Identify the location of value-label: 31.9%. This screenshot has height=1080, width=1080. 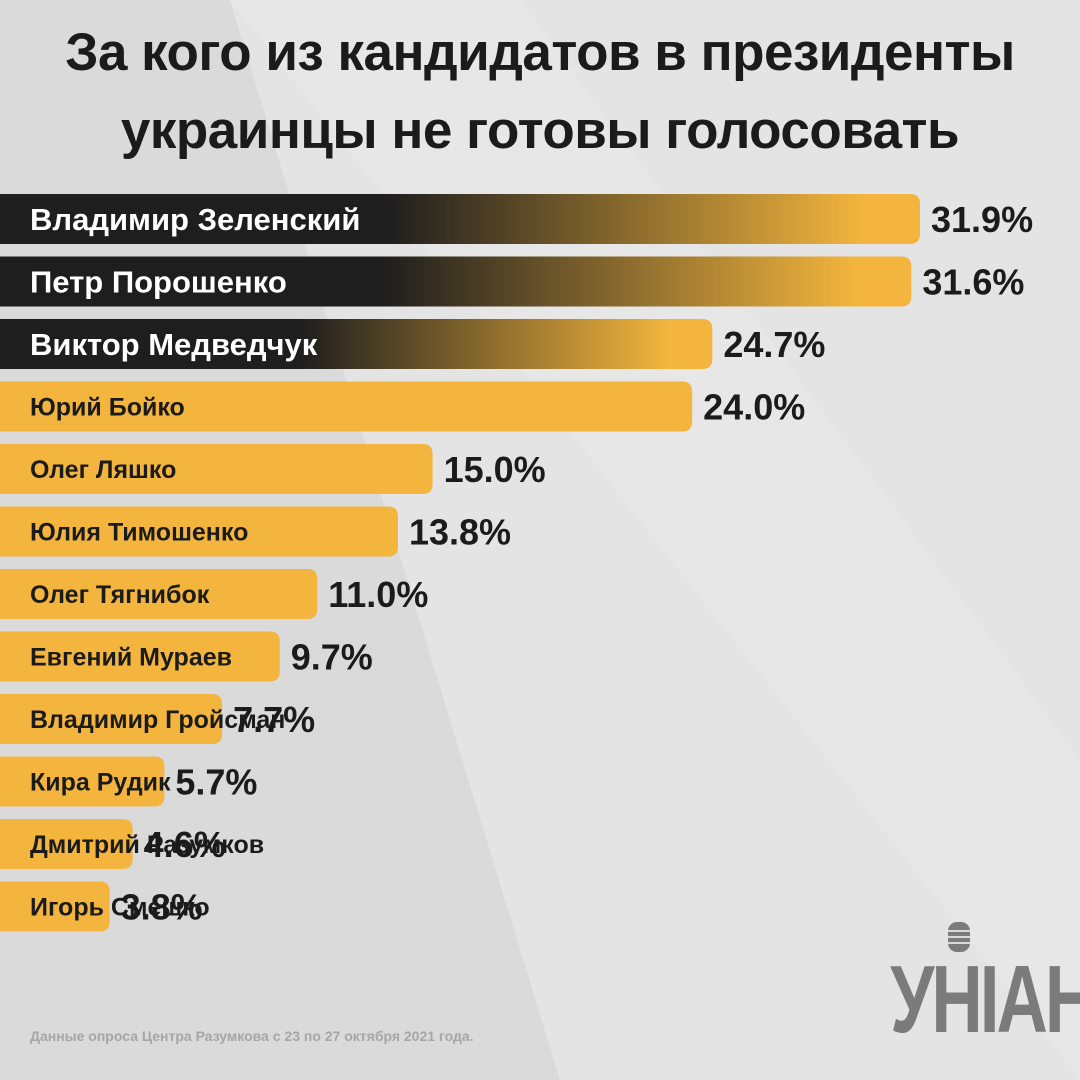
(982, 219).